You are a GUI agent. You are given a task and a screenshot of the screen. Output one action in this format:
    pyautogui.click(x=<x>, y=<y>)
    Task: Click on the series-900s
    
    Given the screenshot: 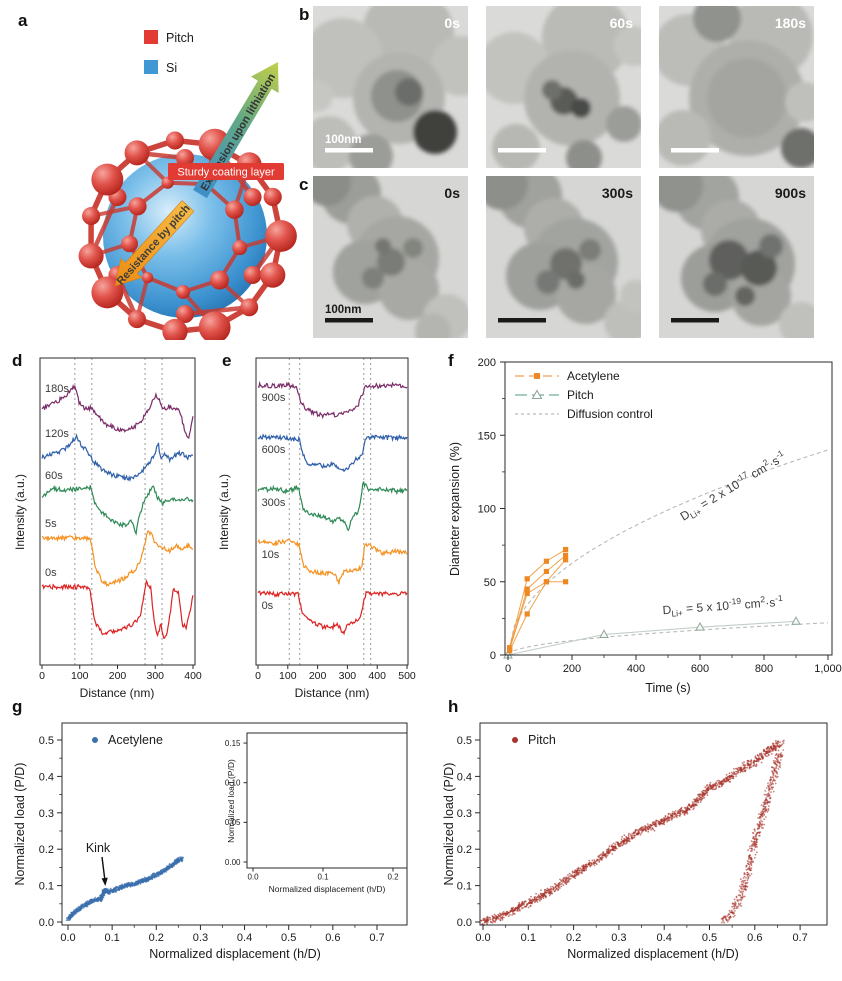 What is the action you would take?
    pyautogui.click(x=332, y=400)
    